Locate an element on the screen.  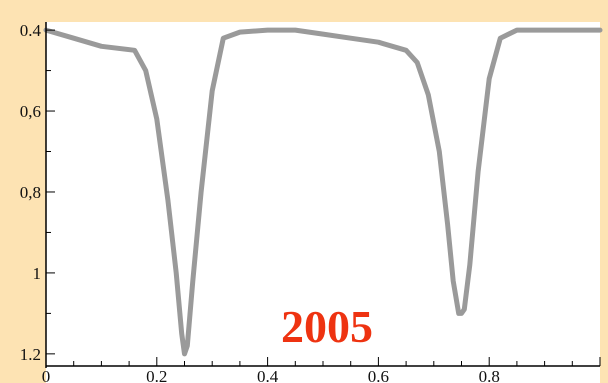
y-tick-label: 1 is located at coordinates (37, 273).